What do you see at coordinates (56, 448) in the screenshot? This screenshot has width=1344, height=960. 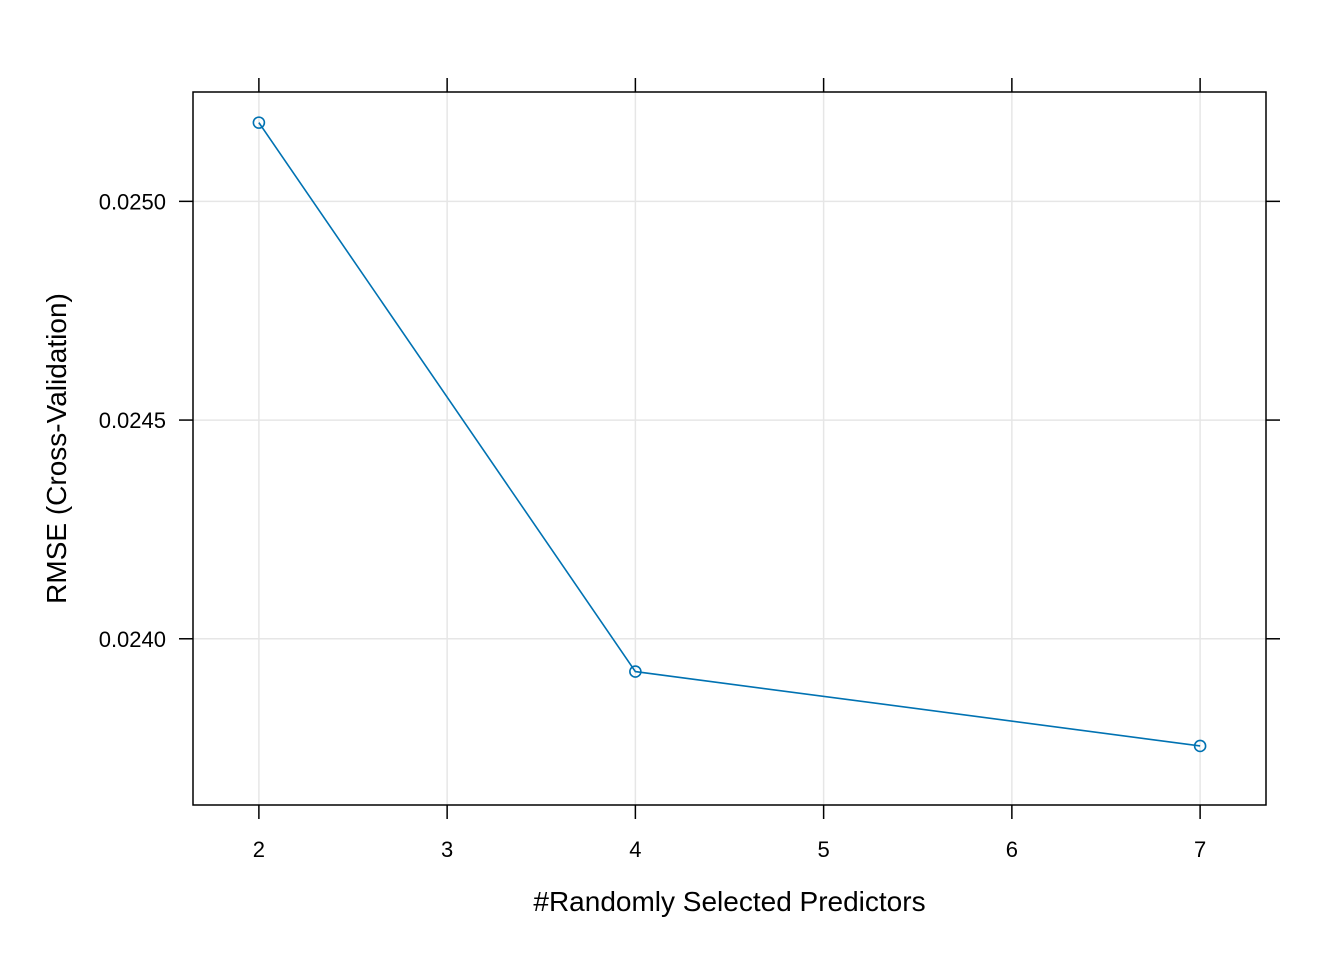 I see `y-axis-label: RMSE (Cross-Validation)` at bounding box center [56, 448].